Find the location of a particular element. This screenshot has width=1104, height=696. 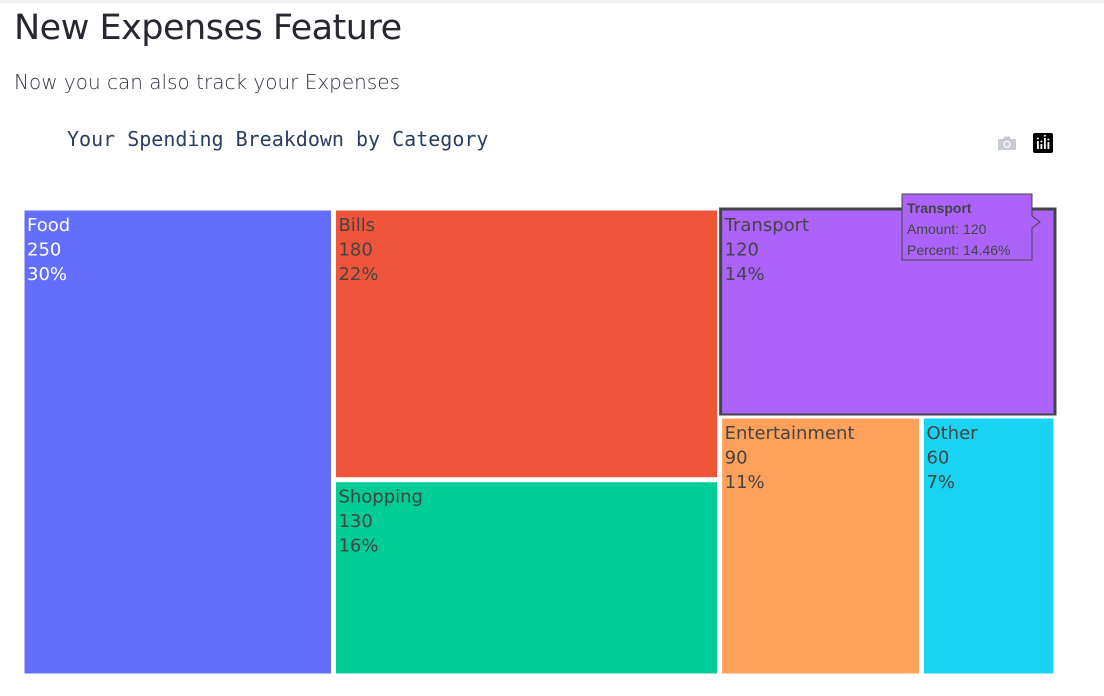

treemap-tile-other: Other 60 7% is located at coordinates (988, 546).